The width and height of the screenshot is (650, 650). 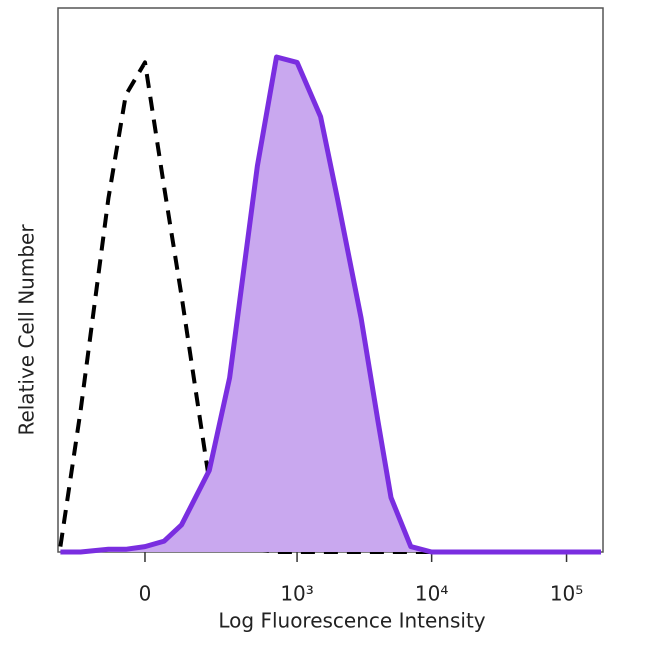 I want to click on x-tick-label: 10⁵, so click(x=566, y=594).